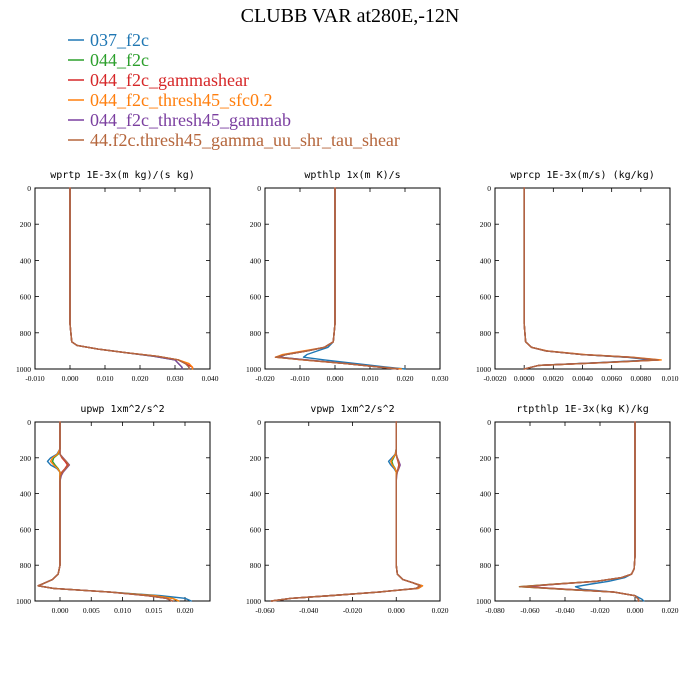 Image resolution: width=700 pixels, height=700 pixels. Describe the element at coordinates (352, 409) in the screenshot. I see `panel-title: vpwp 1xm^2/s^2` at that location.